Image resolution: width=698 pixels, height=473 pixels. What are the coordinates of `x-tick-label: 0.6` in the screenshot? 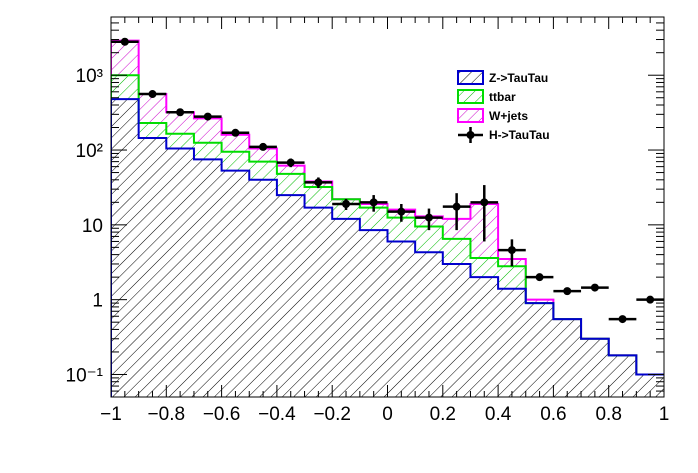 It's located at (553, 414).